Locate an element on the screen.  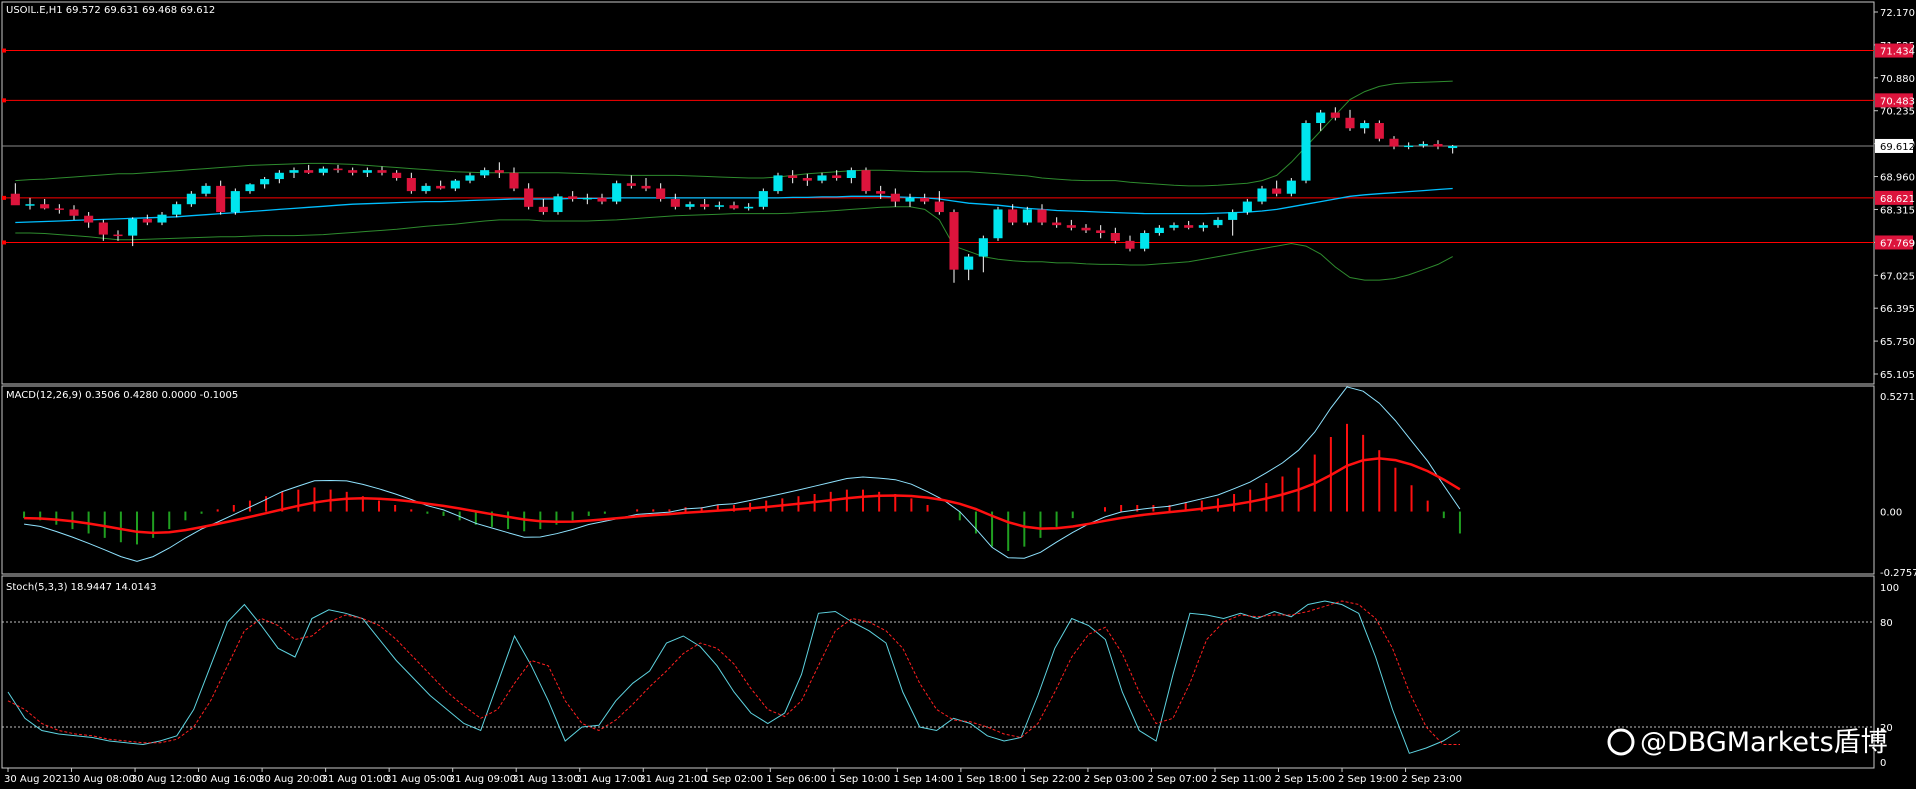
time-tick-label: 2 Sep 19:00 is located at coordinates (1368, 779).